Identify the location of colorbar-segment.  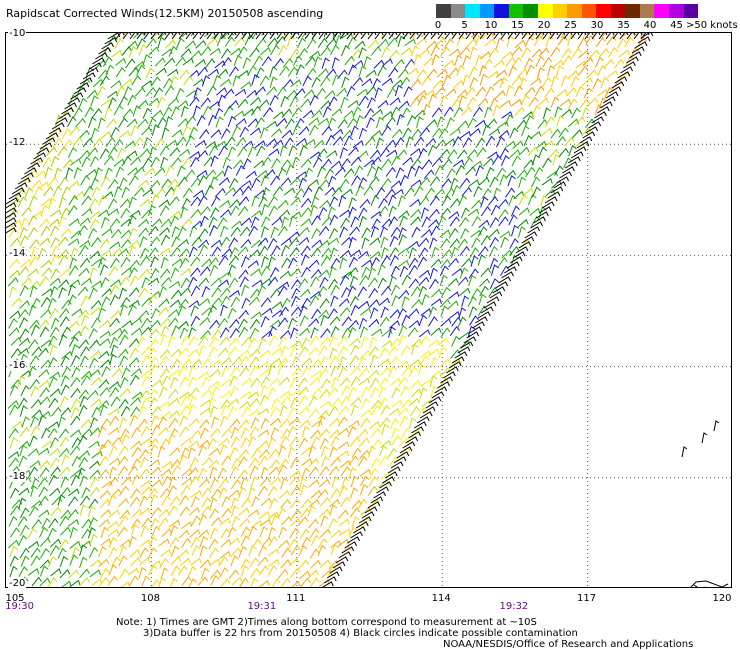
(618, 11).